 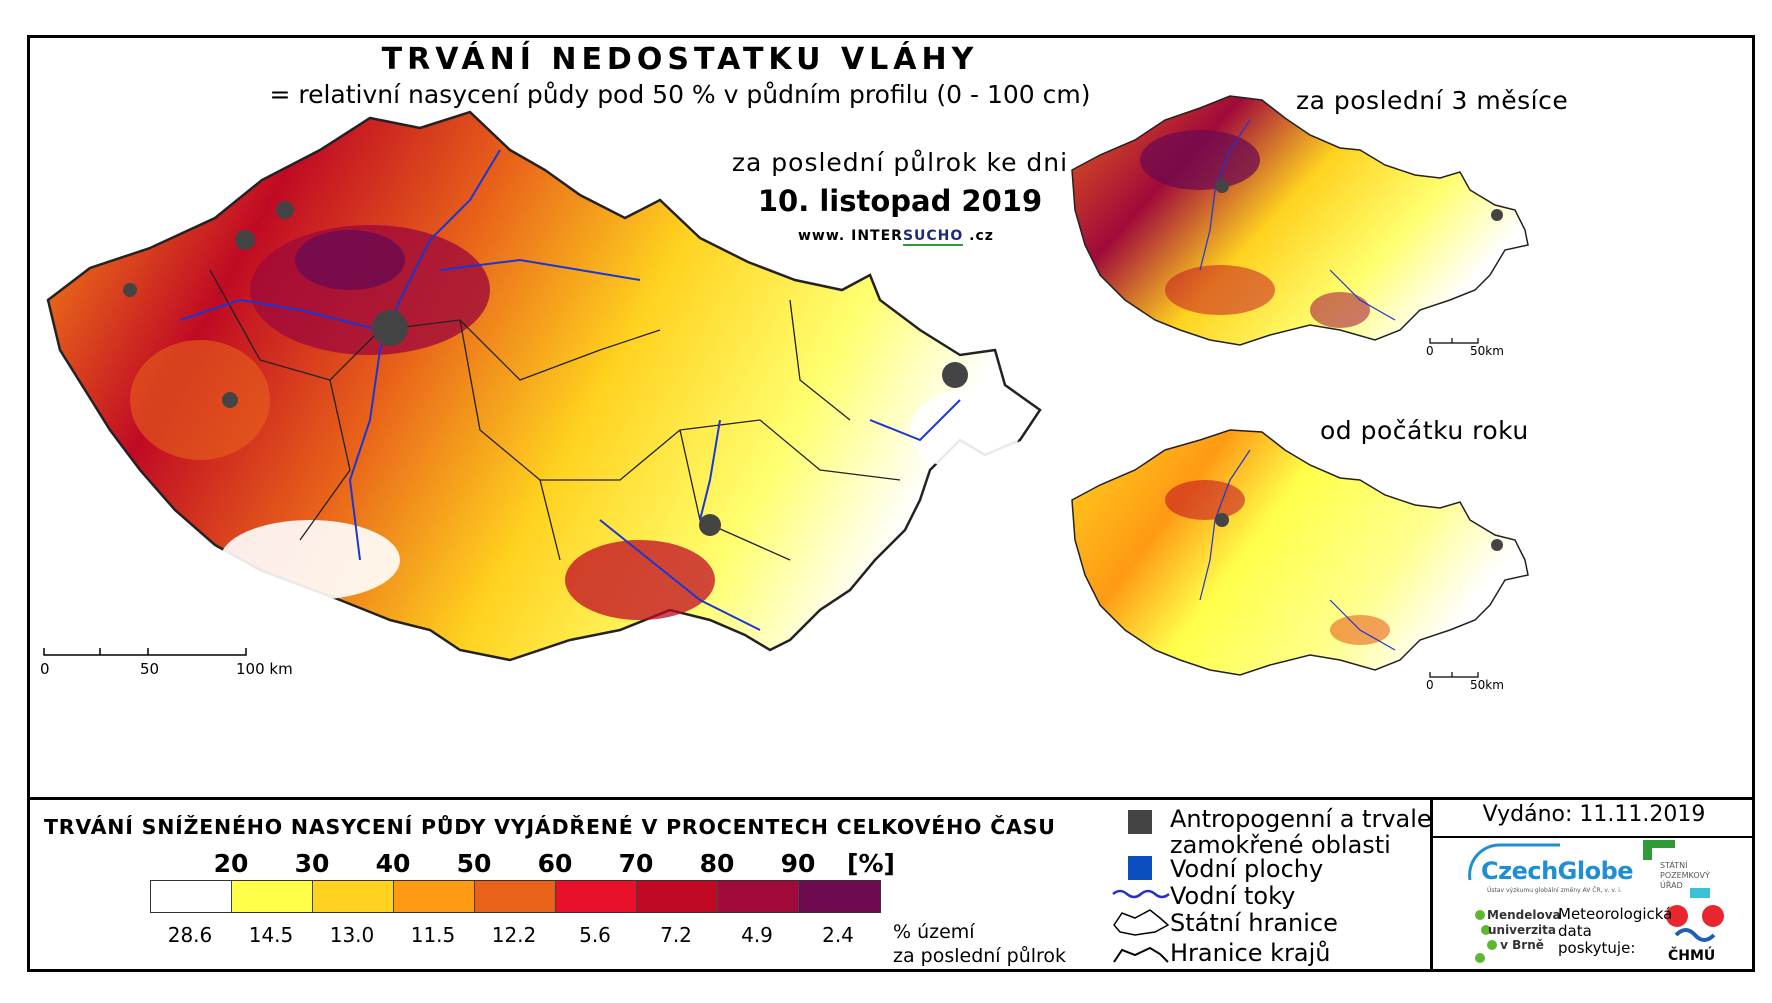 I want to click on main-scale-mid: 50, so click(x=150, y=669).